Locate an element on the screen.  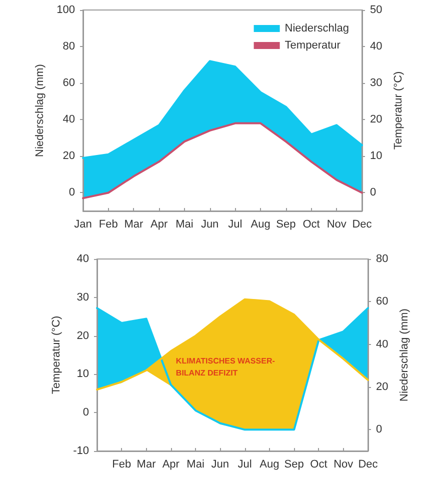
y-tick-label: 80 is located at coordinates (68, 46).